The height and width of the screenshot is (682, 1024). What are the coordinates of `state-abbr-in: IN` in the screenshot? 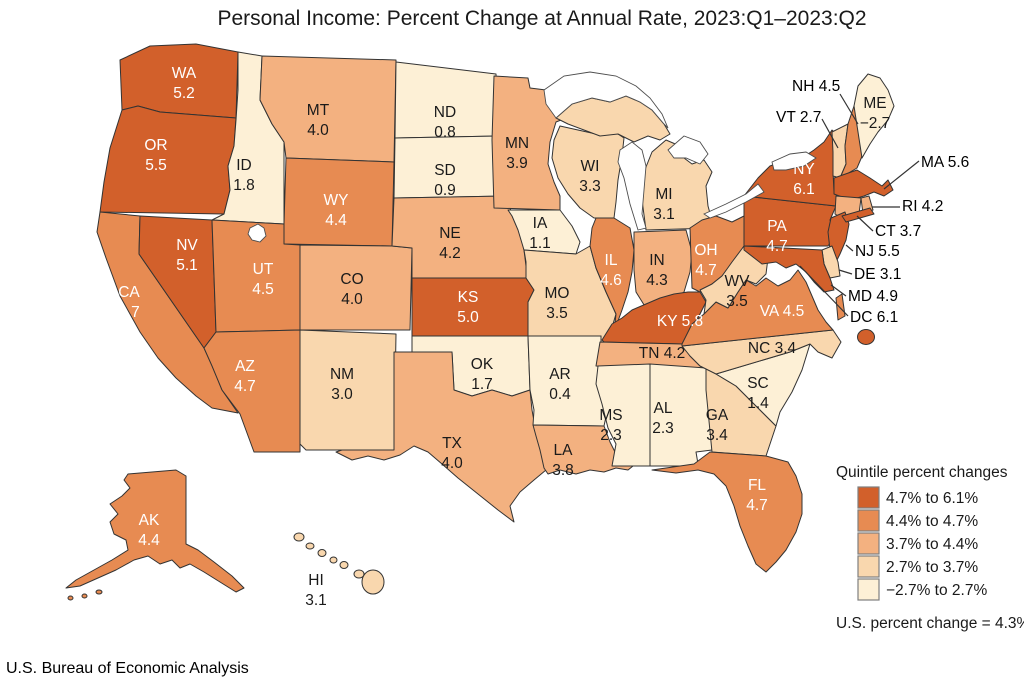 It's located at (657, 260).